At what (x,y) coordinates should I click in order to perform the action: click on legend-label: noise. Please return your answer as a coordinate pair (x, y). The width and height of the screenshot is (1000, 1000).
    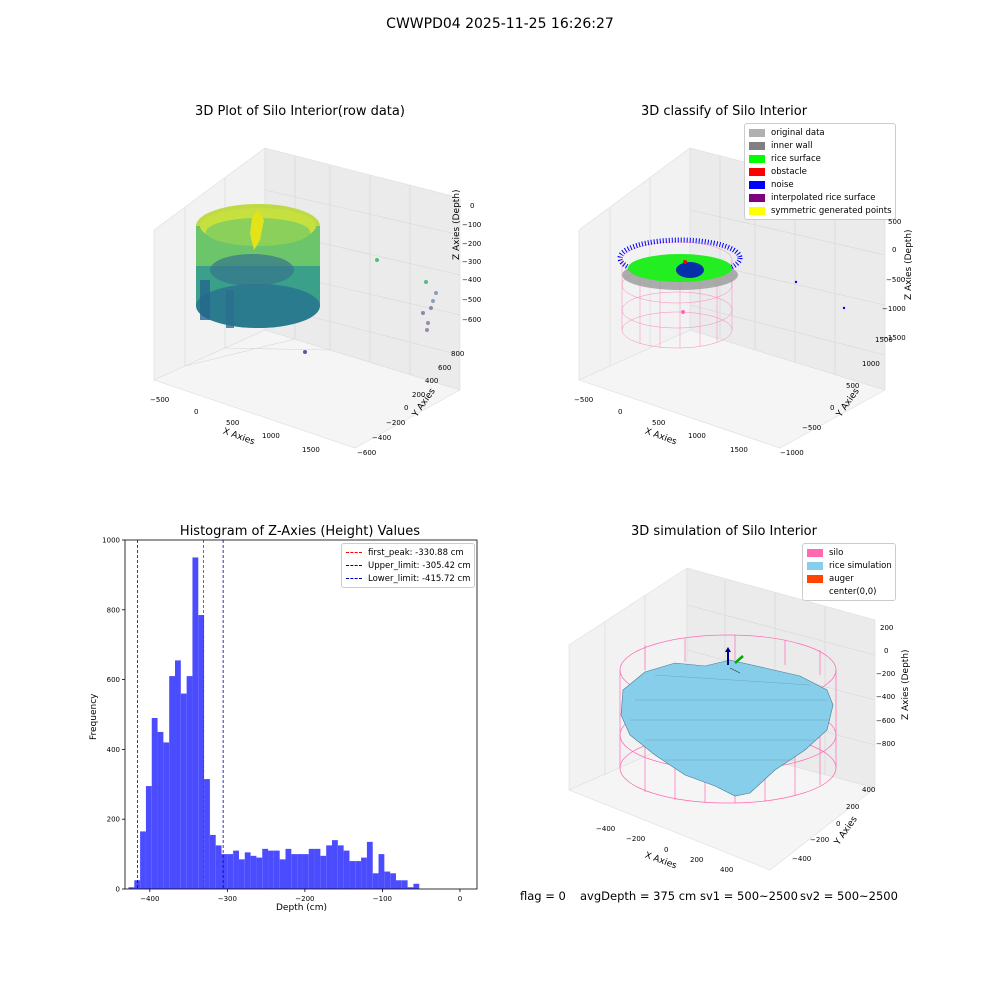
    Looking at the image, I should click on (782, 184).